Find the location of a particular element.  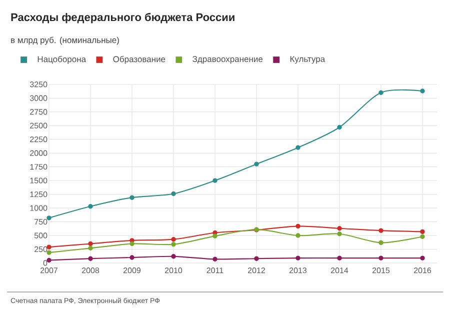

y-tick-label: 500 is located at coordinates (41, 235).